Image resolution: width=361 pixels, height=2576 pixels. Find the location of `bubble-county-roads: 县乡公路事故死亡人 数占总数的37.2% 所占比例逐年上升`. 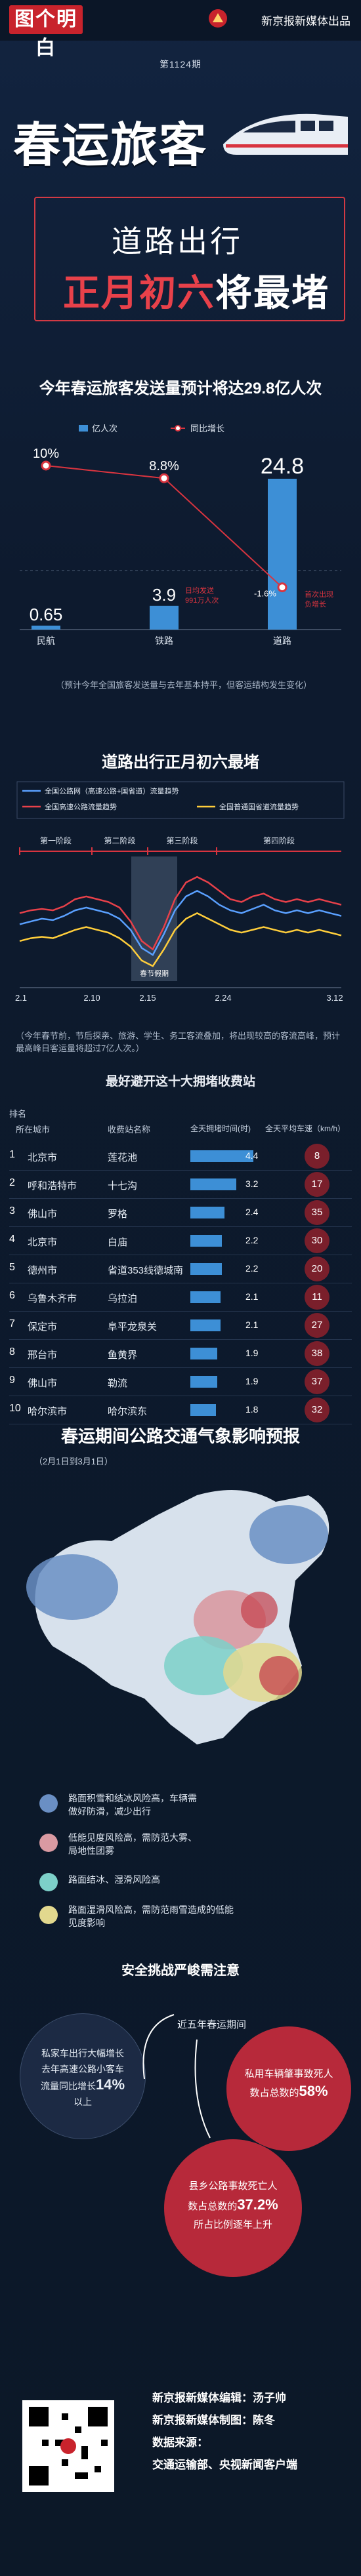

bubble-county-roads: 县乡公路事故死亡人 数占总数的37.2% 所占比例逐年上升 is located at coordinates (233, 2208).